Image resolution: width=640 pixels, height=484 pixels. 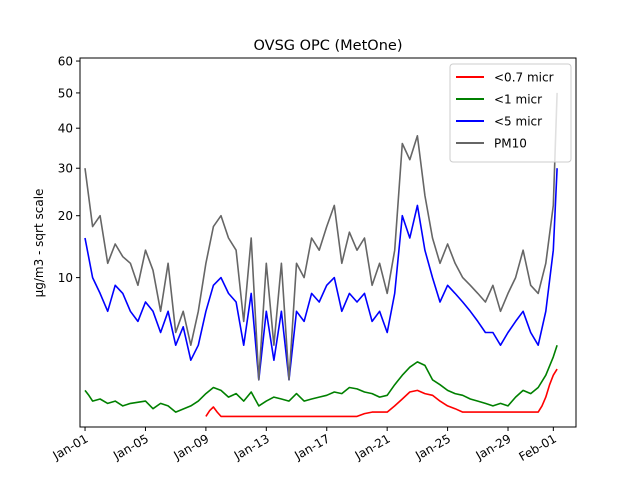 What do you see at coordinates (518, 122) in the screenshot?
I see `legend-label: <5 micr` at bounding box center [518, 122].